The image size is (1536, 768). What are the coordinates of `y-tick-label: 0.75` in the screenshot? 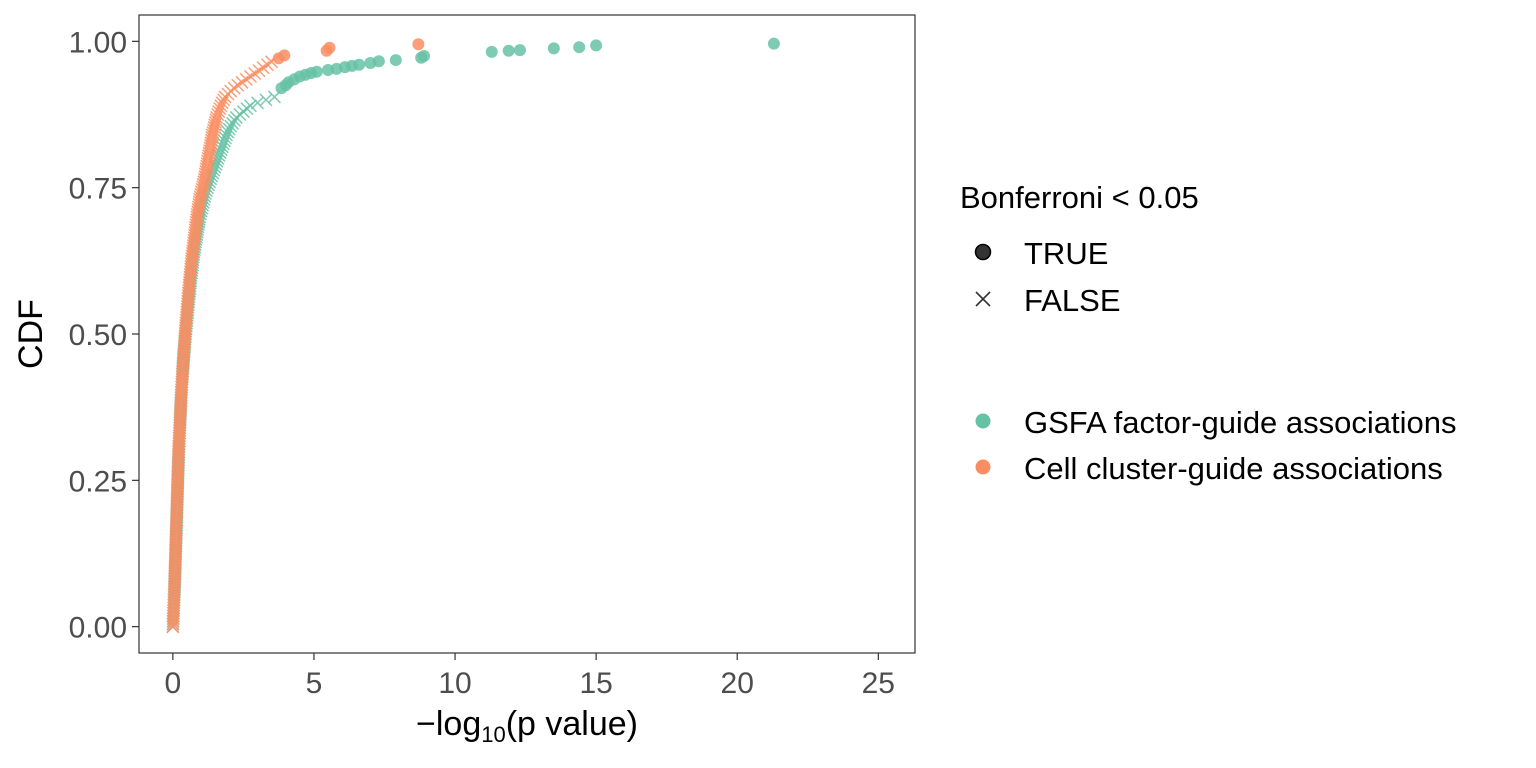 It's located at (98, 189).